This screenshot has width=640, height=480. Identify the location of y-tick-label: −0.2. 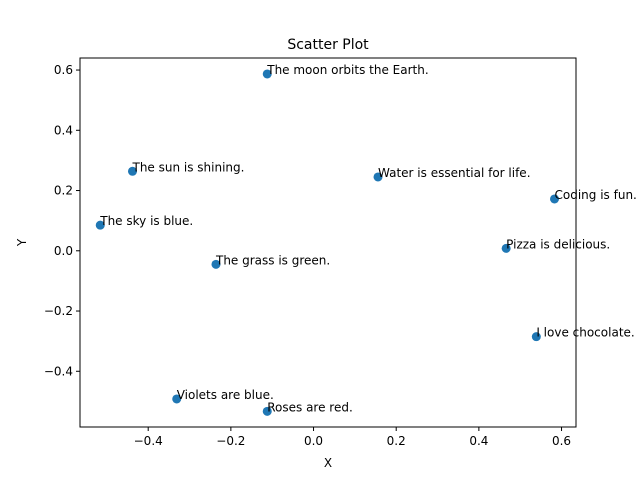
(58, 311).